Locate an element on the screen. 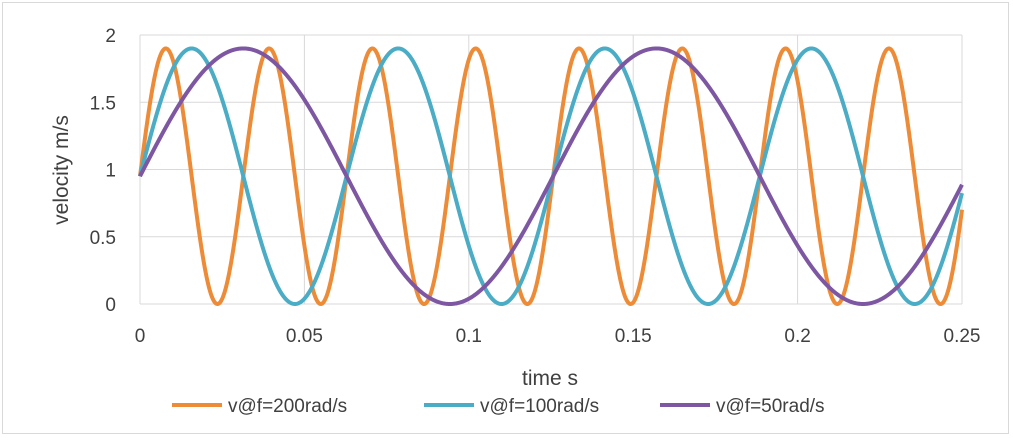 This screenshot has height=438, width=1013. y-tick-label: 1 is located at coordinates (110, 171).